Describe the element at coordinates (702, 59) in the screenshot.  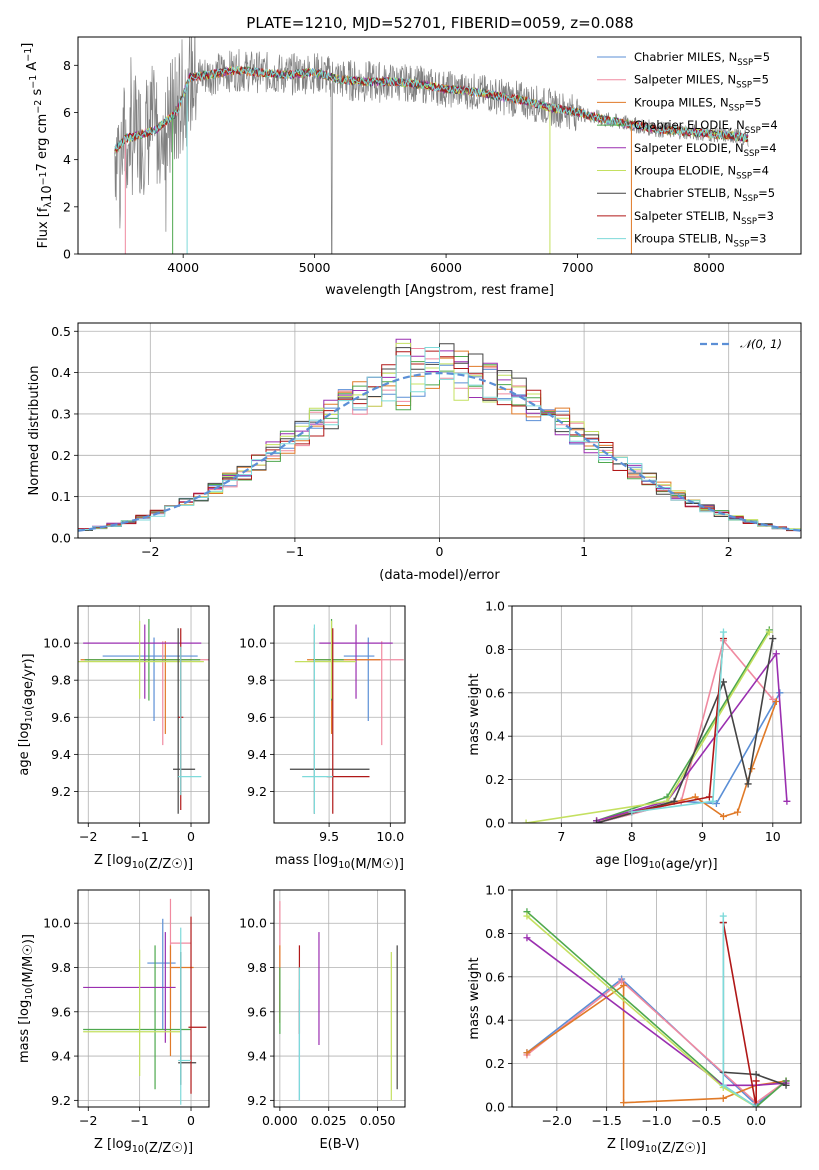
I see `legend-entry: Chabrier MILES, NSSP=5` at that location.